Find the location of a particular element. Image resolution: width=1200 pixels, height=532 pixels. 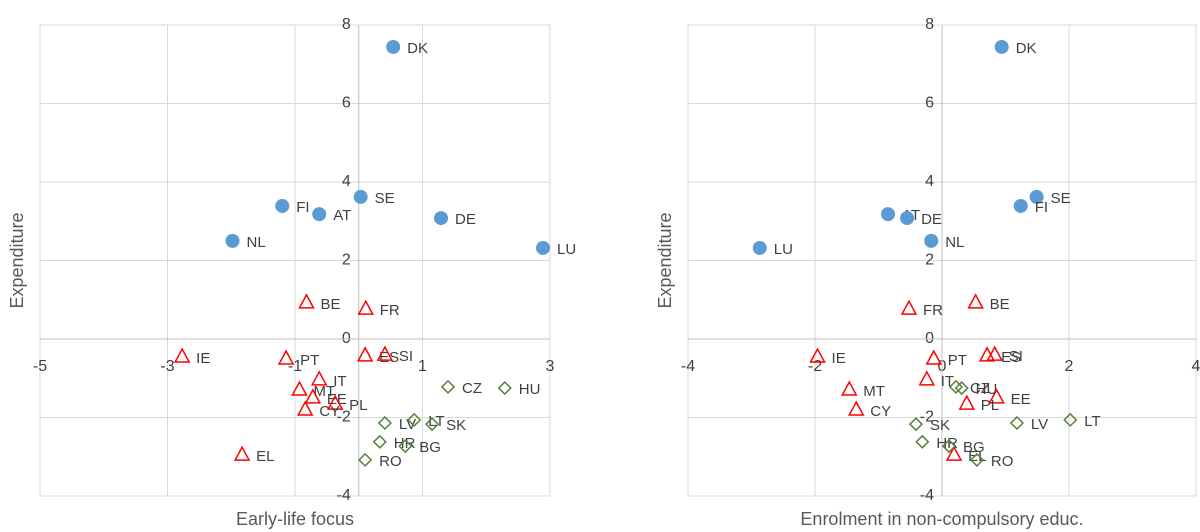

point-label: NL is located at coordinates (256, 242).